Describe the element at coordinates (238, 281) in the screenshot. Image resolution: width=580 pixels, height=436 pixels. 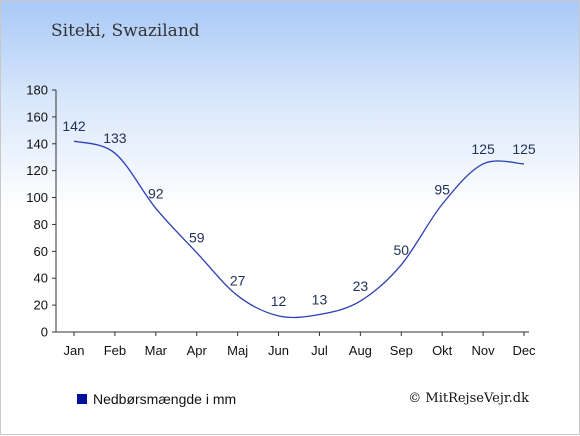
I see `data-label: 27` at that location.